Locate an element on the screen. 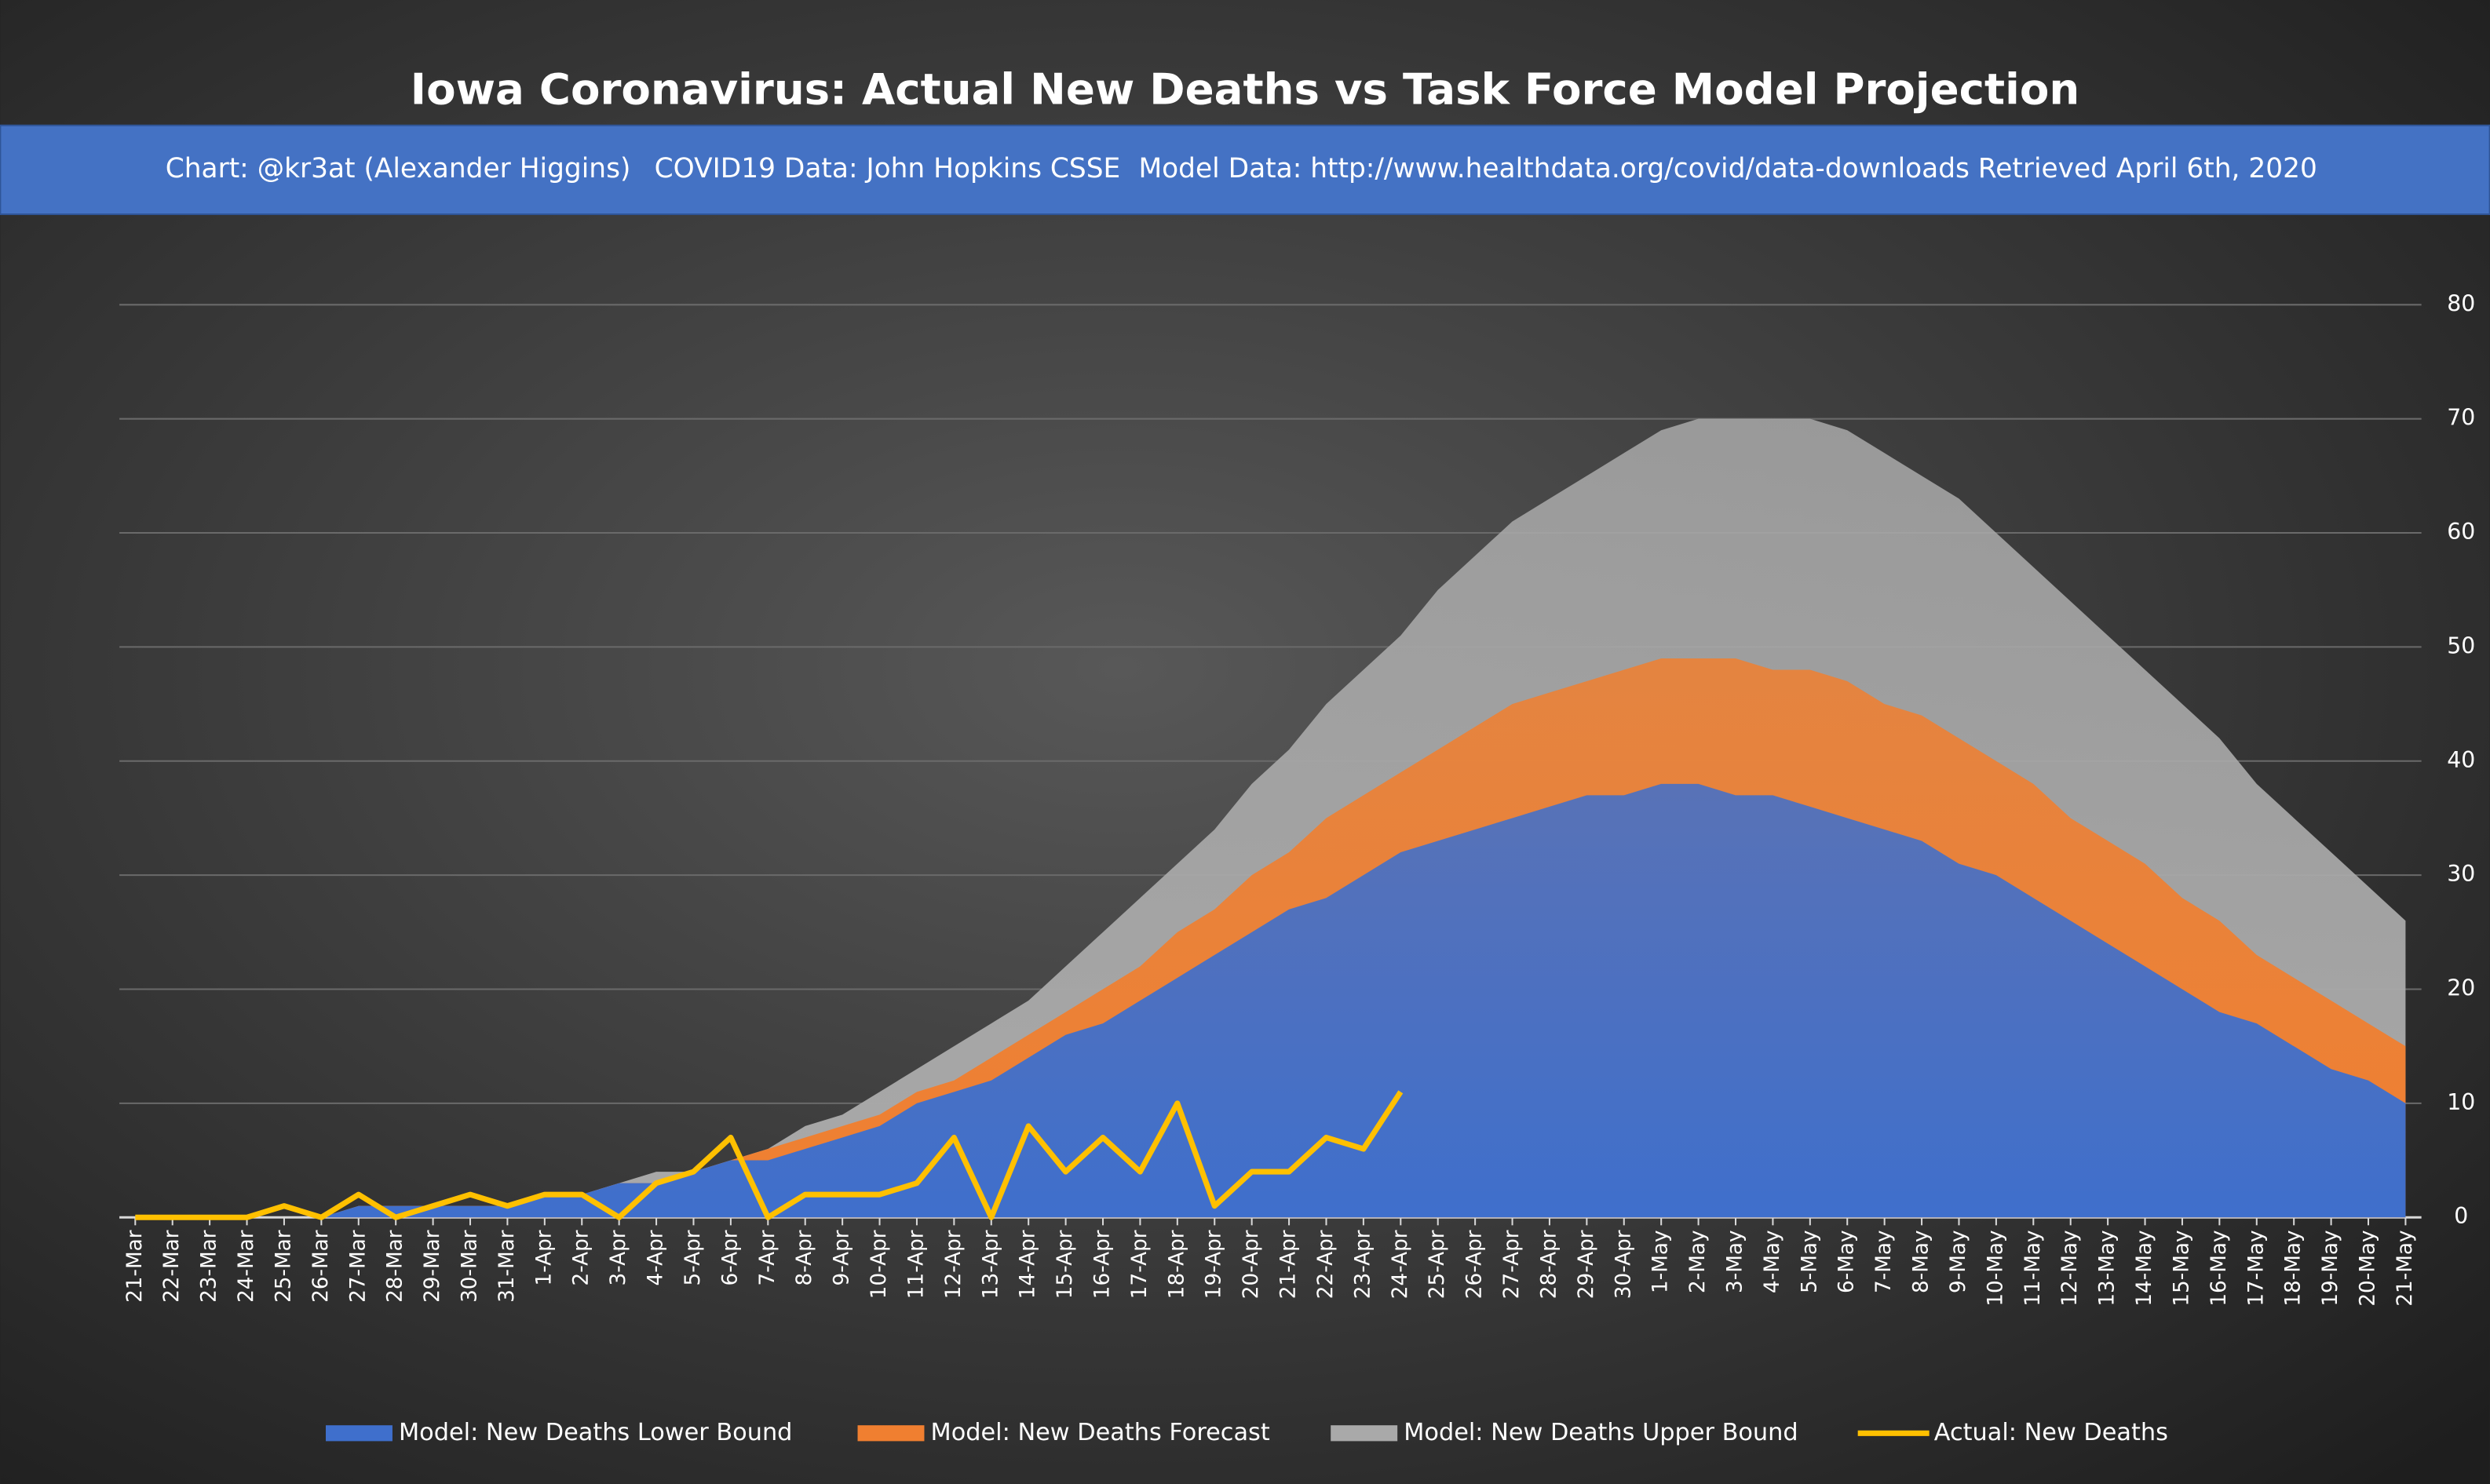 The height and width of the screenshot is (1484, 2490). subtitle: Chart: @kr3at (Alexander Higgins) is located at coordinates (398, 168).